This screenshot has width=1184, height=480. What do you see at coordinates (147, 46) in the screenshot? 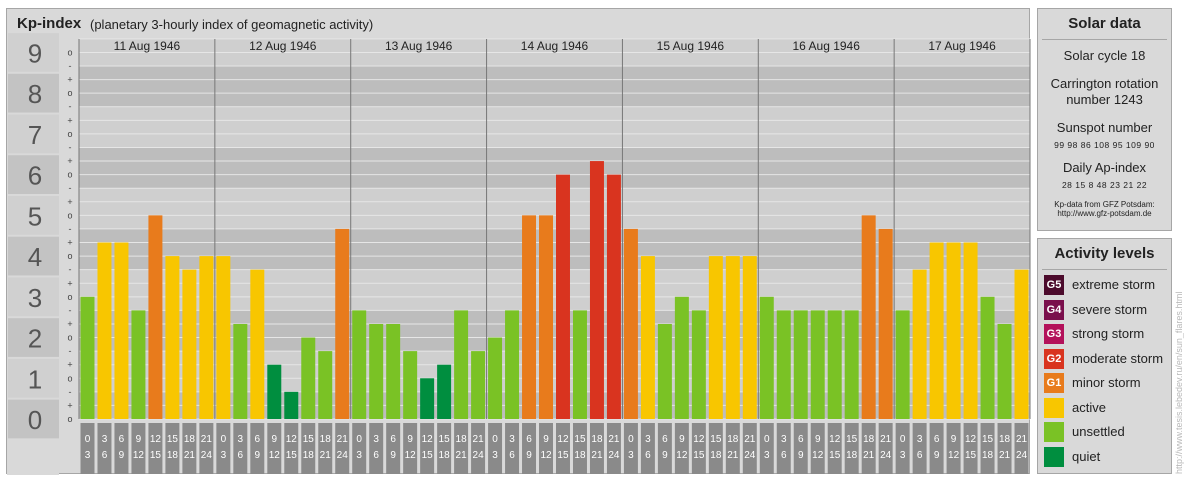
I see `day-label: 11 Aug 1946` at bounding box center [147, 46].